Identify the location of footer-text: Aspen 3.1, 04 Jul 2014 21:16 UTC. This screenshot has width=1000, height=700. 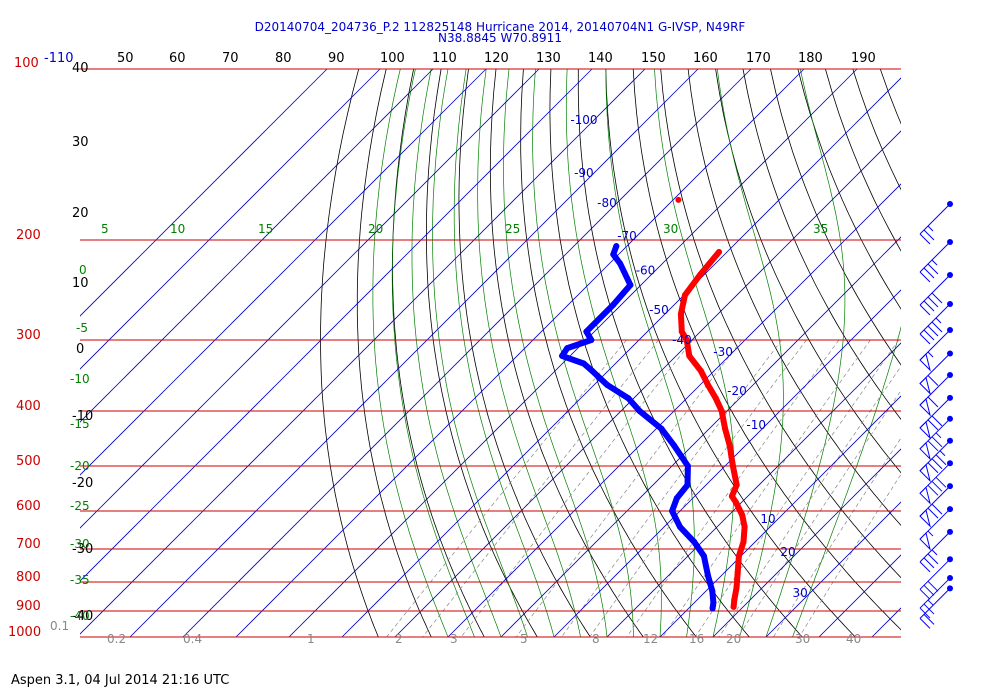
(120, 680).